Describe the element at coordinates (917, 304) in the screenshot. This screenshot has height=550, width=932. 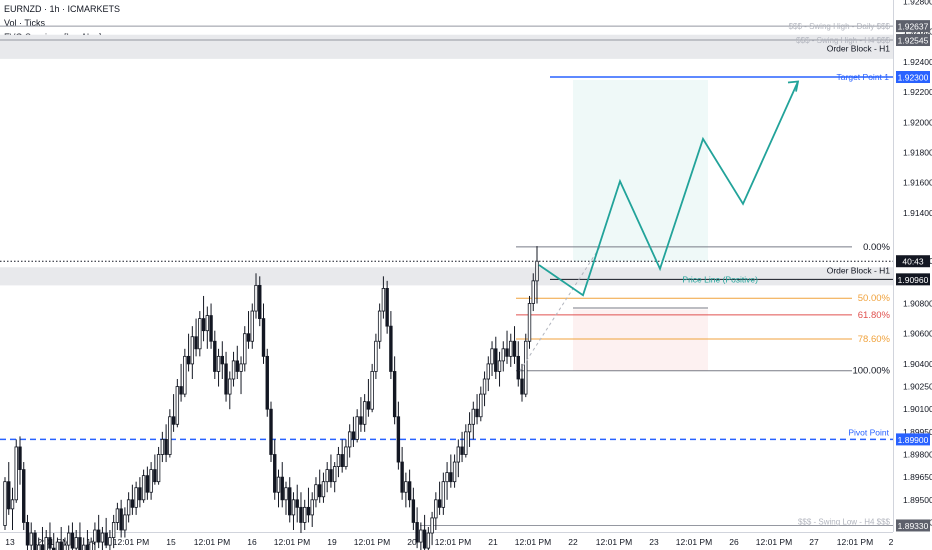
I see `price-tick-9: 1.90800` at that location.